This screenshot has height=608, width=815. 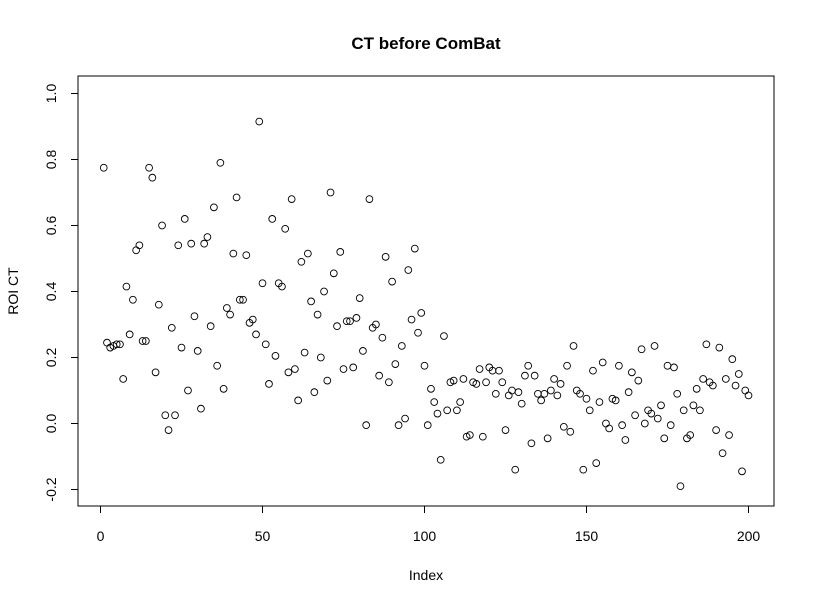 I want to click on y-tick-label: 0.4, so click(x=51, y=292).